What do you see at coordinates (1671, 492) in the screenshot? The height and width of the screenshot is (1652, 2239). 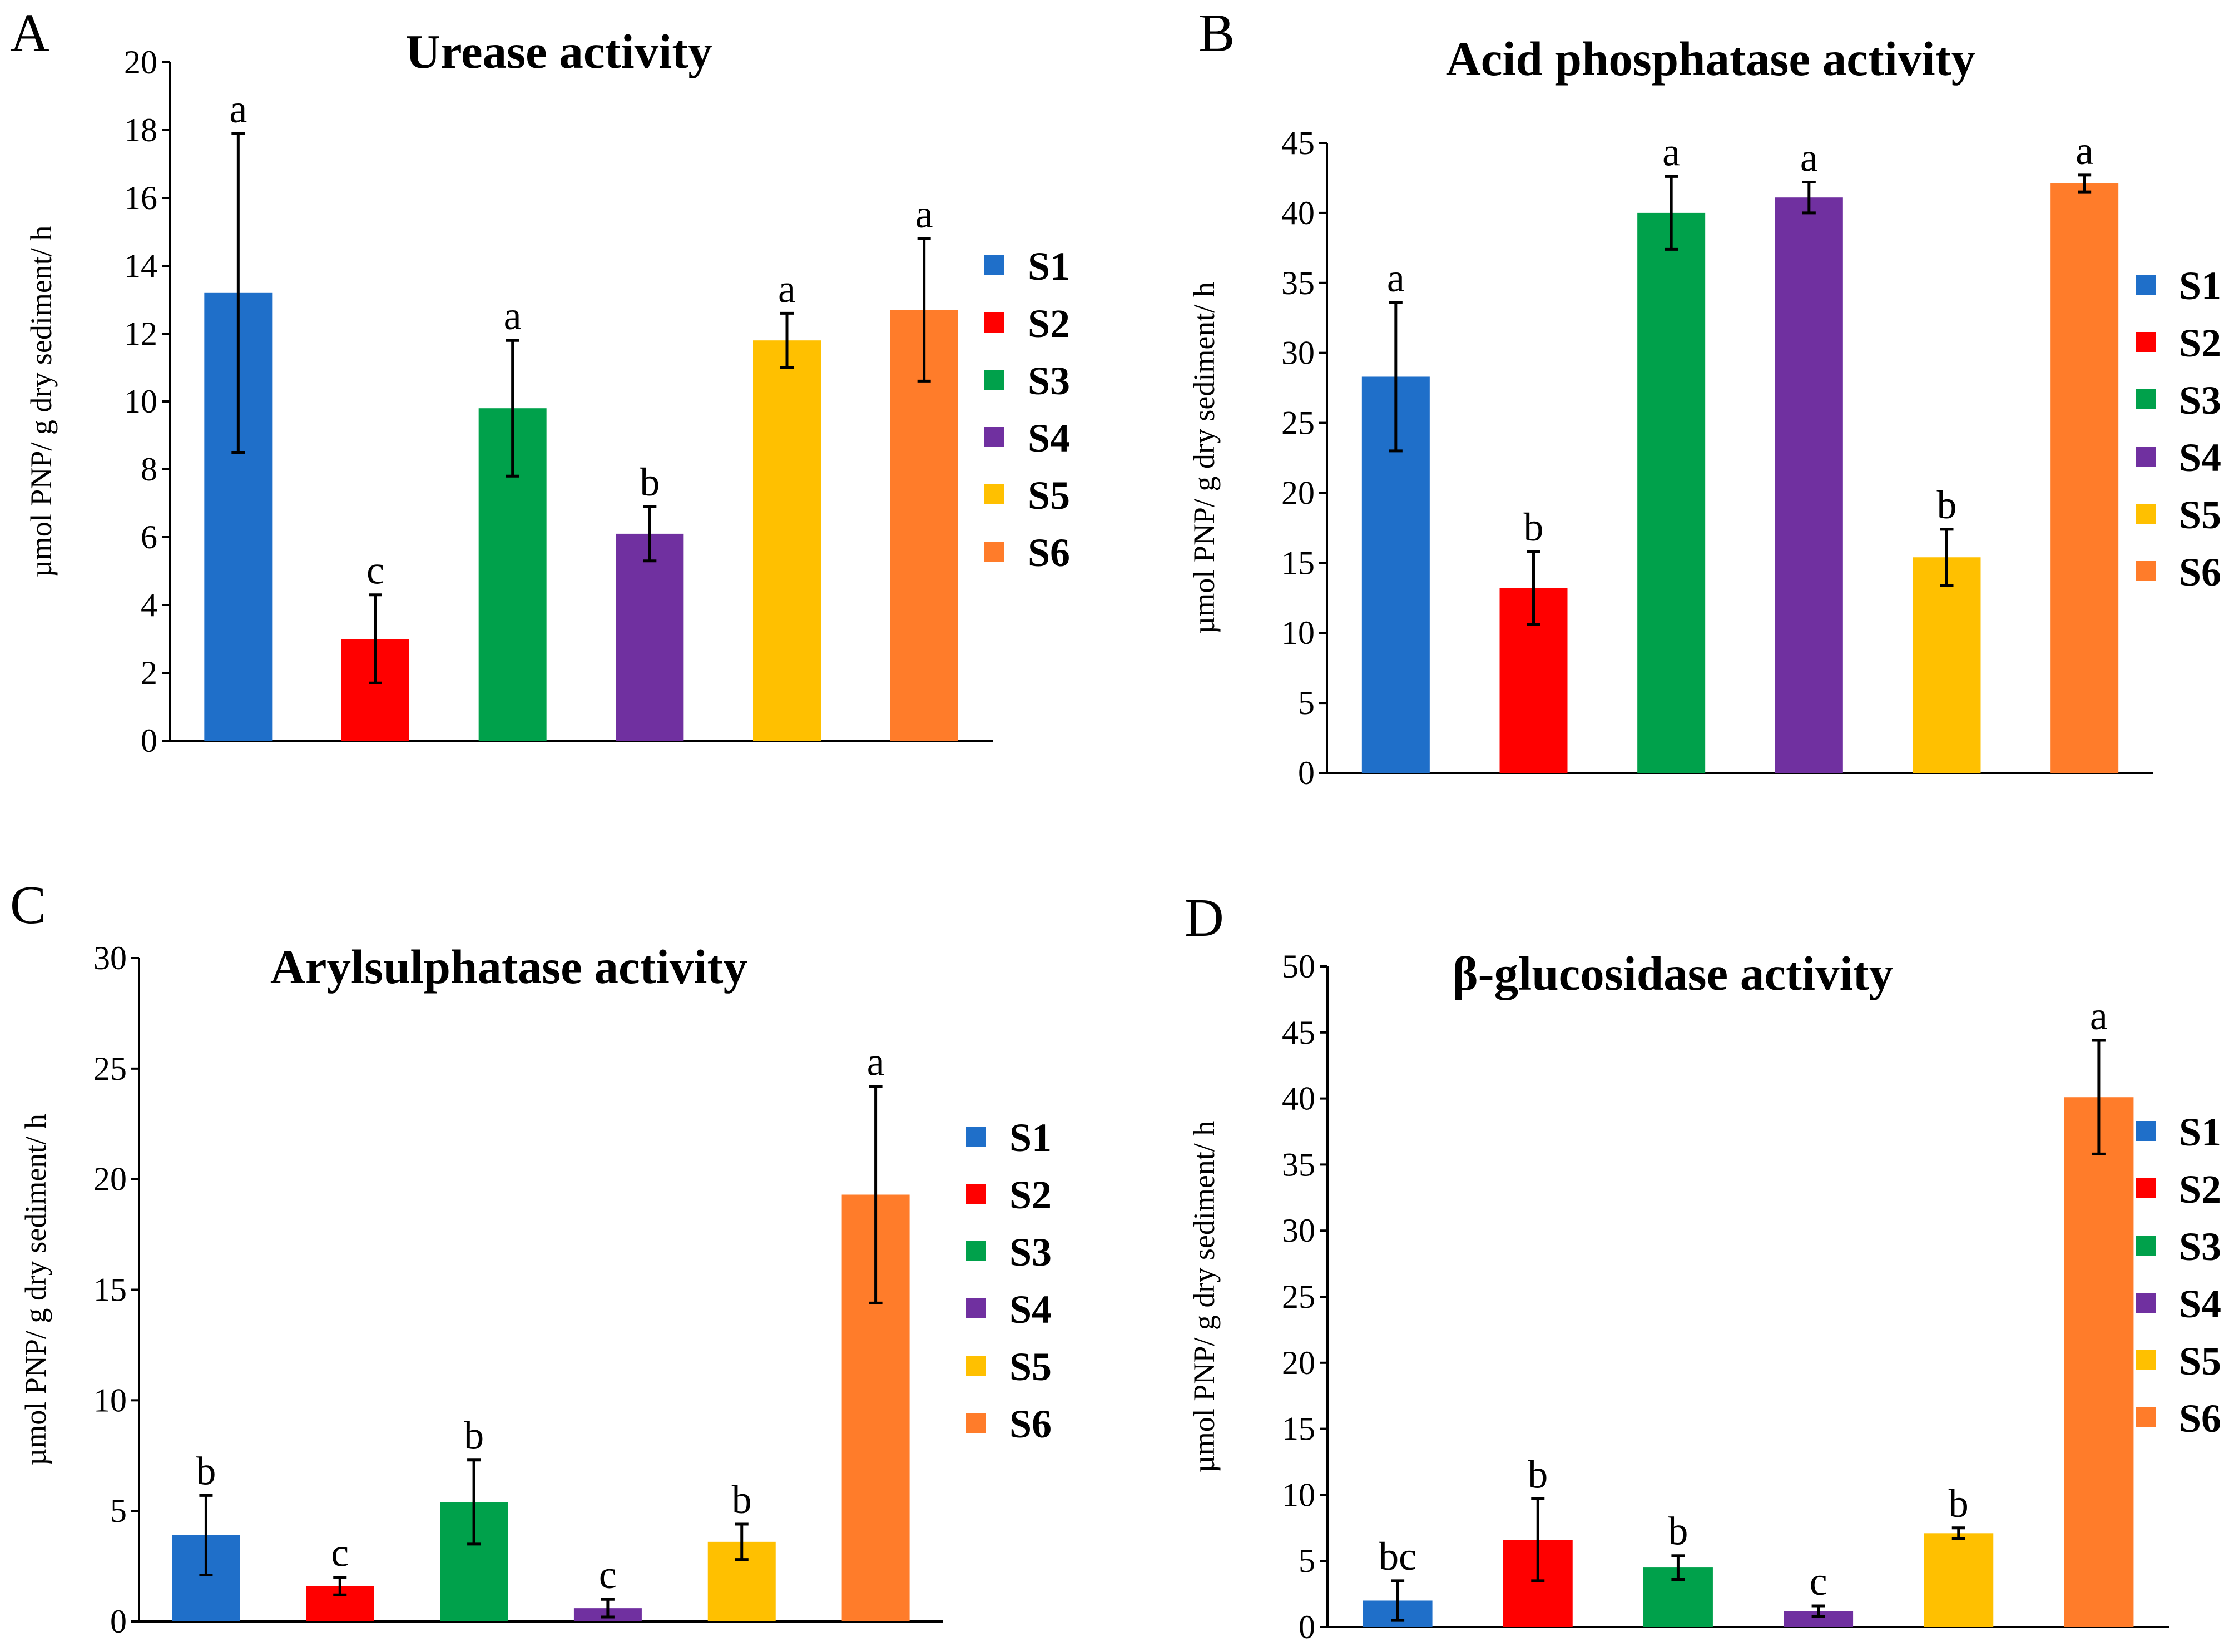 I see `bar-s3` at bounding box center [1671, 492].